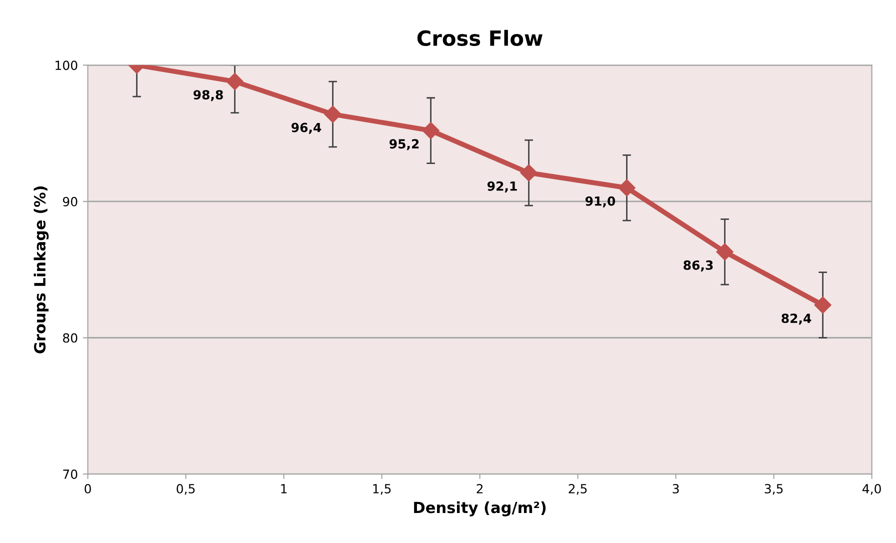 This screenshot has width=896, height=543. I want to click on y-tick-label: 90, so click(70, 201).